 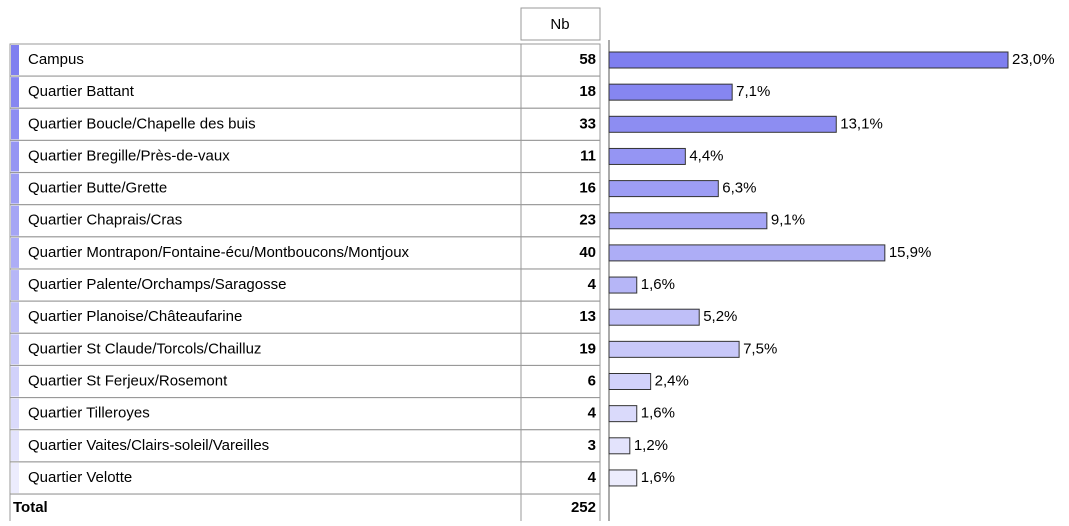 I want to click on category-label: Quartier Bregille/Près-de-vaux, so click(x=129, y=155).